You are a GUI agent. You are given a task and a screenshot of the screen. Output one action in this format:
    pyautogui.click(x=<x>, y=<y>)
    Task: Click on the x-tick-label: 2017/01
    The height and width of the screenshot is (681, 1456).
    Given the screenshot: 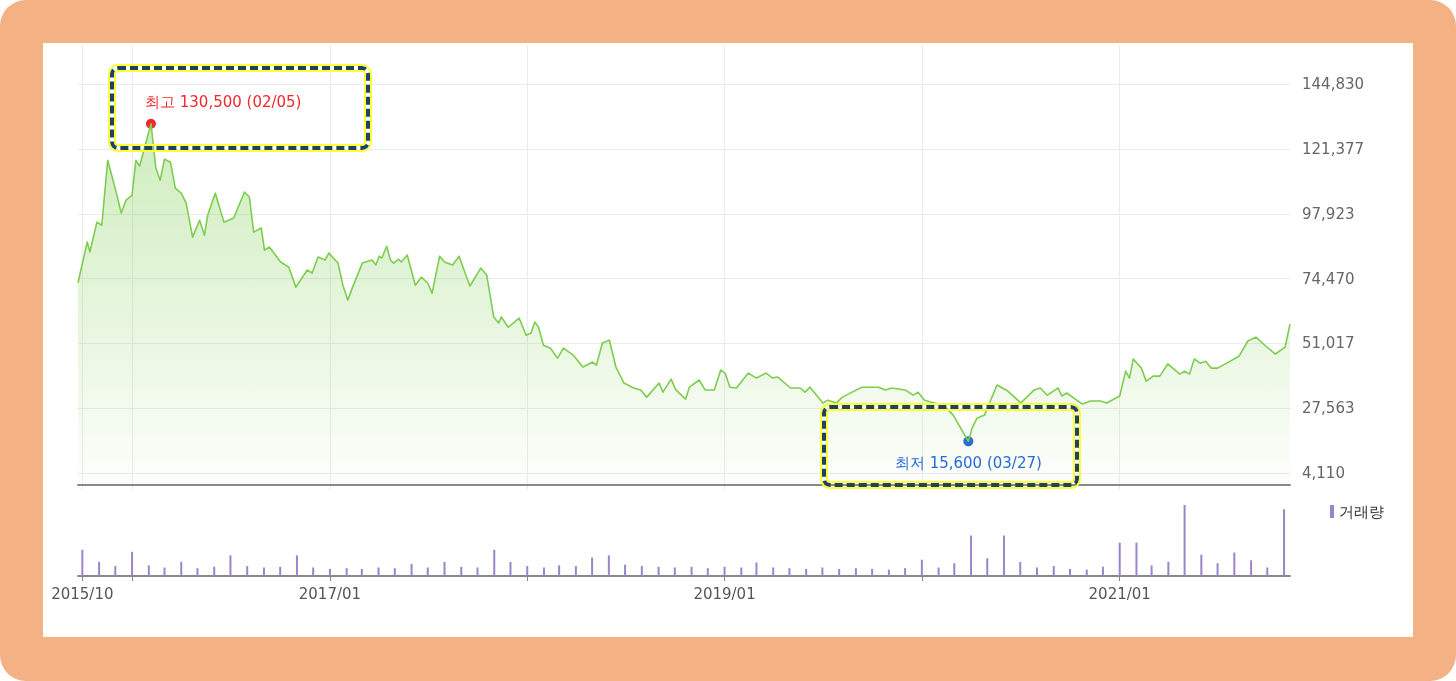 What is the action you would take?
    pyautogui.click(x=330, y=593)
    